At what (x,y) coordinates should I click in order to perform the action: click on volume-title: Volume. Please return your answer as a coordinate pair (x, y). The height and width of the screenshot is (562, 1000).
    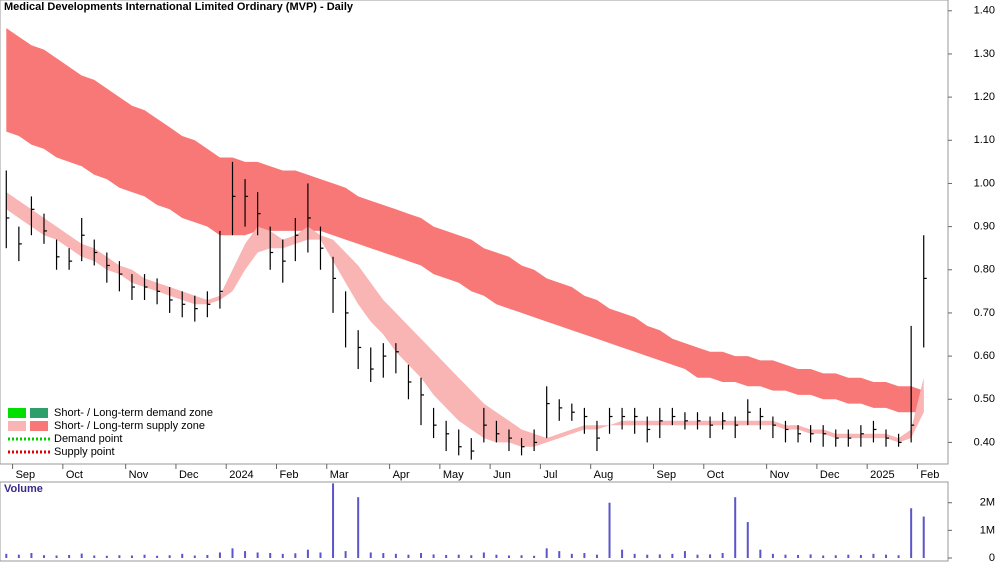
    Looking at the image, I should click on (23, 489).